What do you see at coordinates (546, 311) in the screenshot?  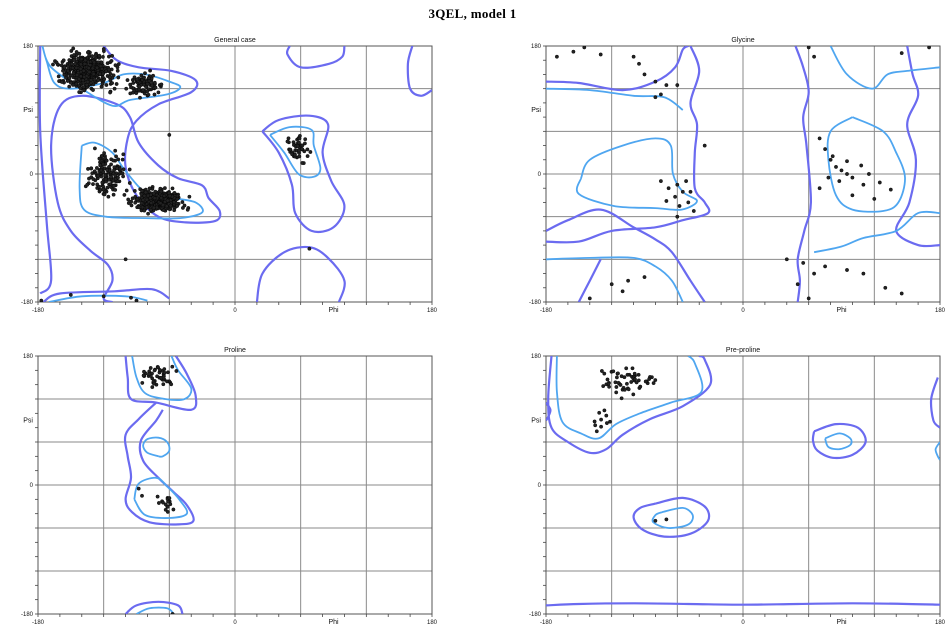 I see `x-tick-label: -180` at bounding box center [546, 311].